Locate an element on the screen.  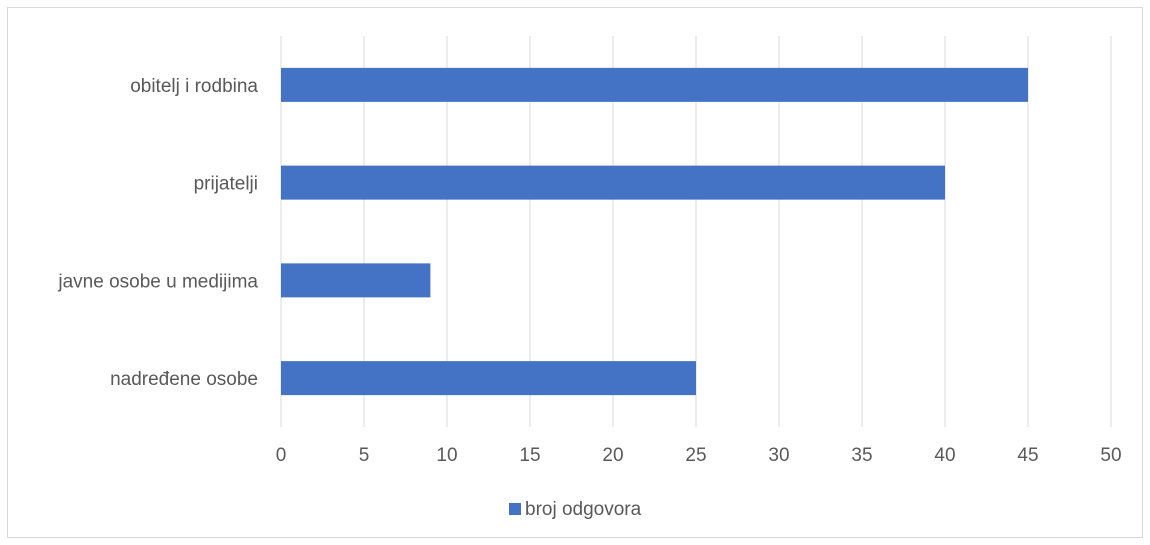
legend-swatch is located at coordinates (515, 509).